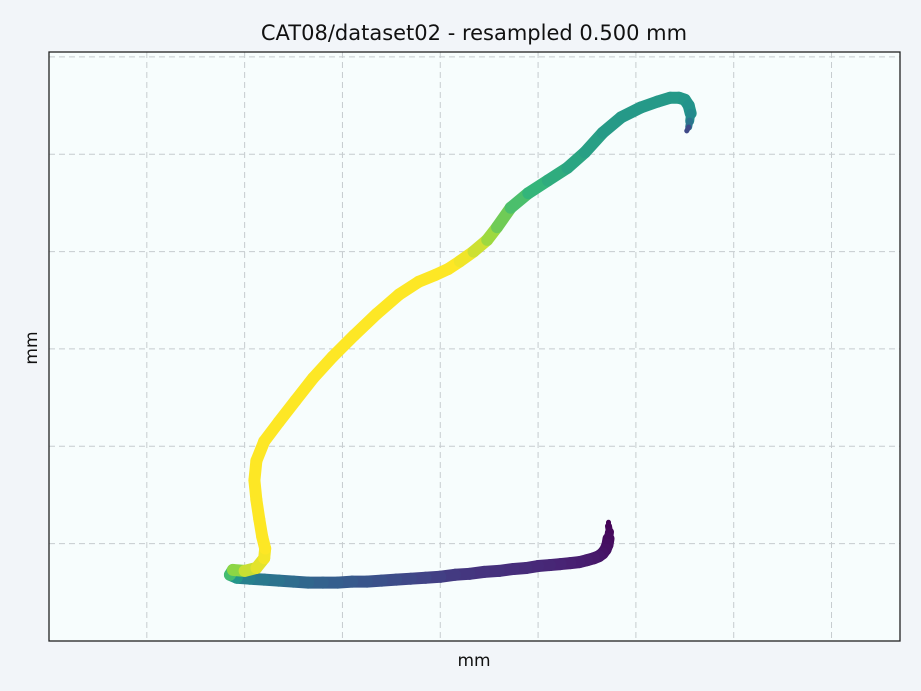  Describe the element at coordinates (688, 129) in the screenshot. I see `path-segment` at that location.